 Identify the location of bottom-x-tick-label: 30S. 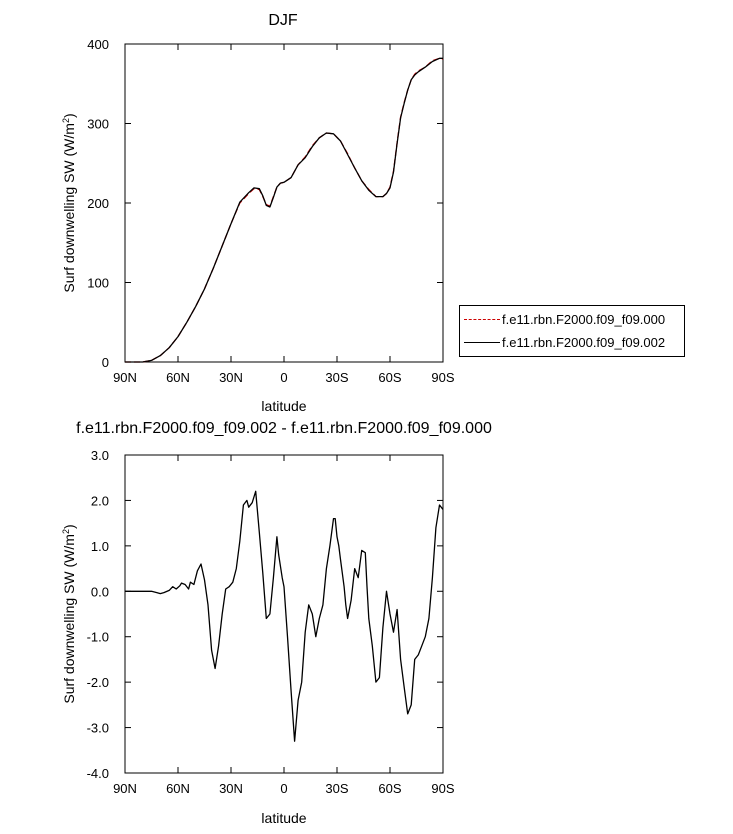
(336, 788).